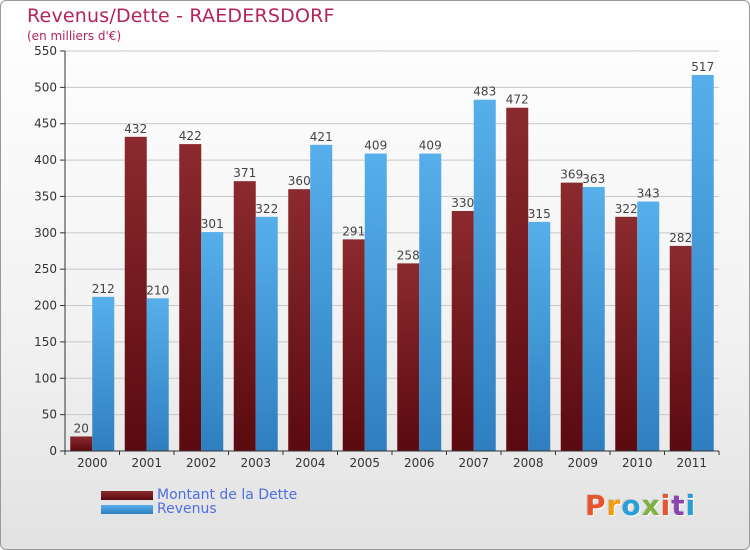  Describe the element at coordinates (299, 181) in the screenshot. I see `data-label-dette: 360` at that location.